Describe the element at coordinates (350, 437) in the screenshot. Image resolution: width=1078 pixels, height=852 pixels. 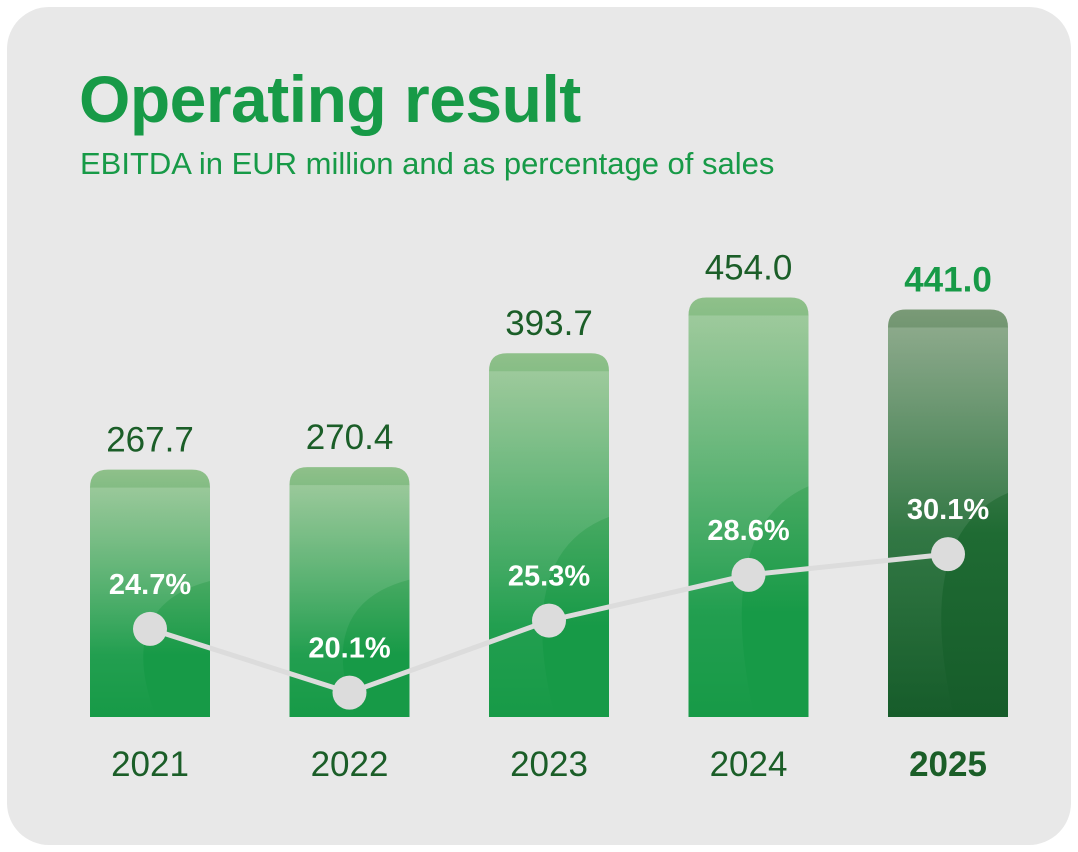
I see `bar-value-label-2022: 270.4` at that location.